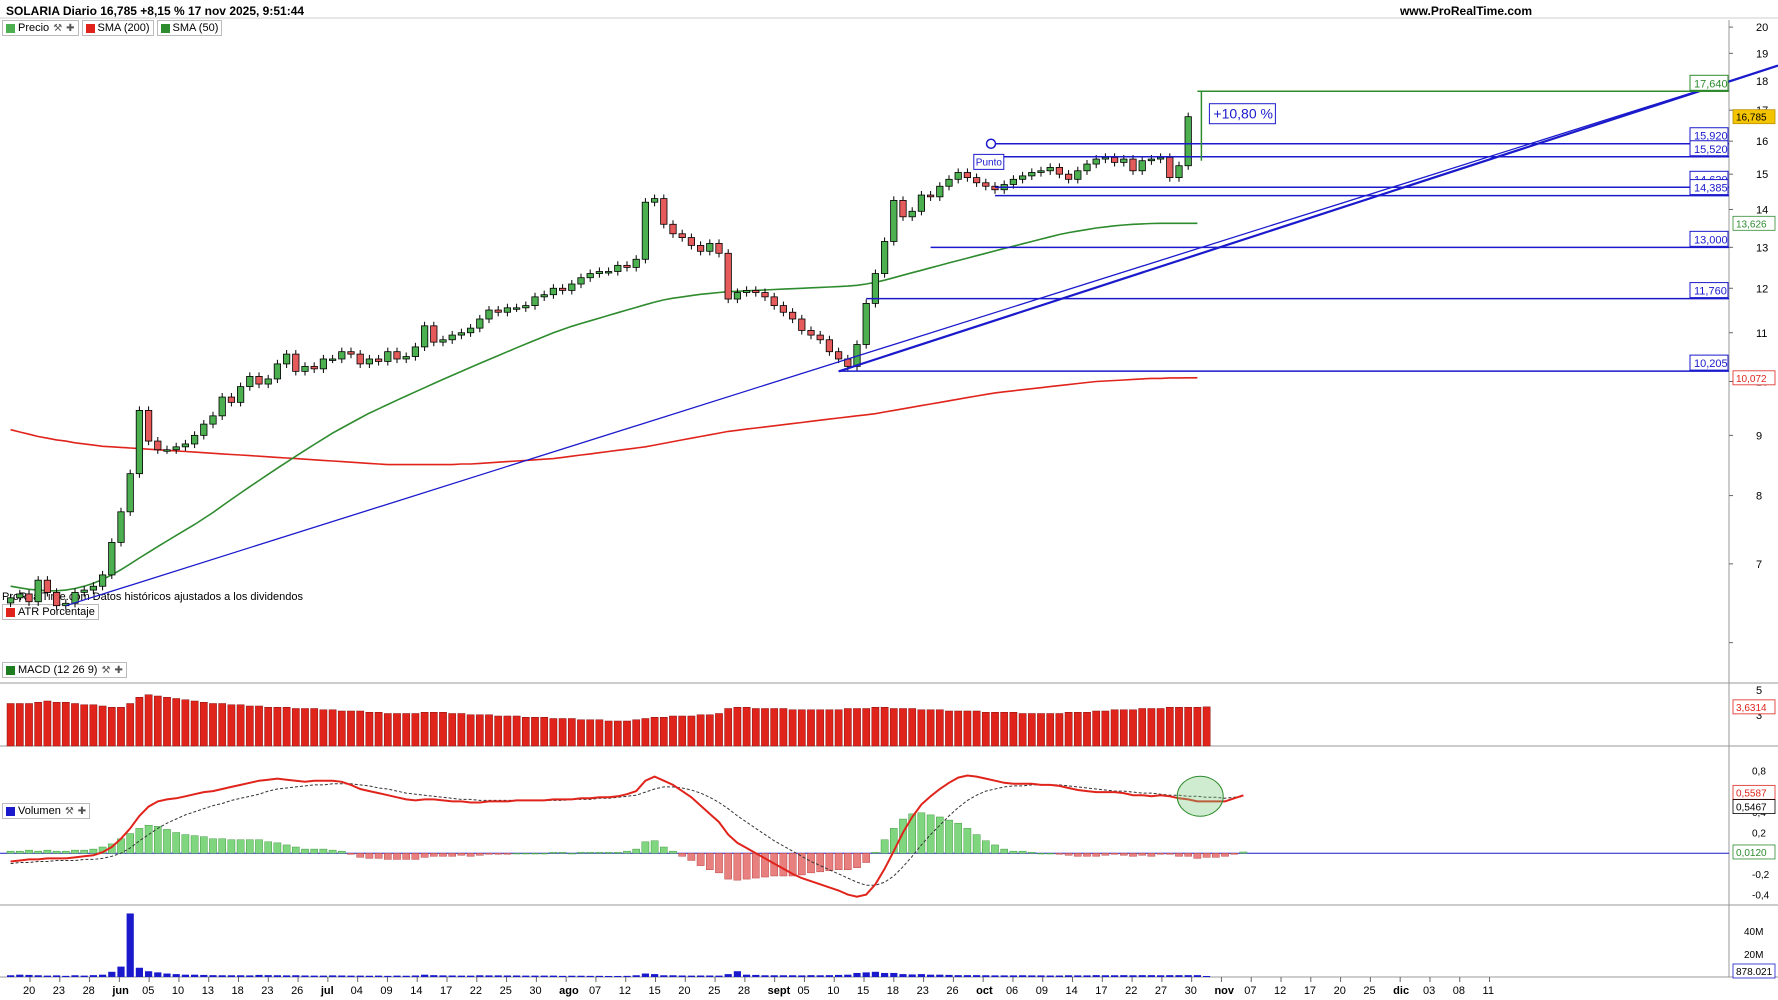 The image size is (1778, 1000). Describe the element at coordinates (1465, 11) in the screenshot. I see `site-label: www.ProRealTime.com` at that location.